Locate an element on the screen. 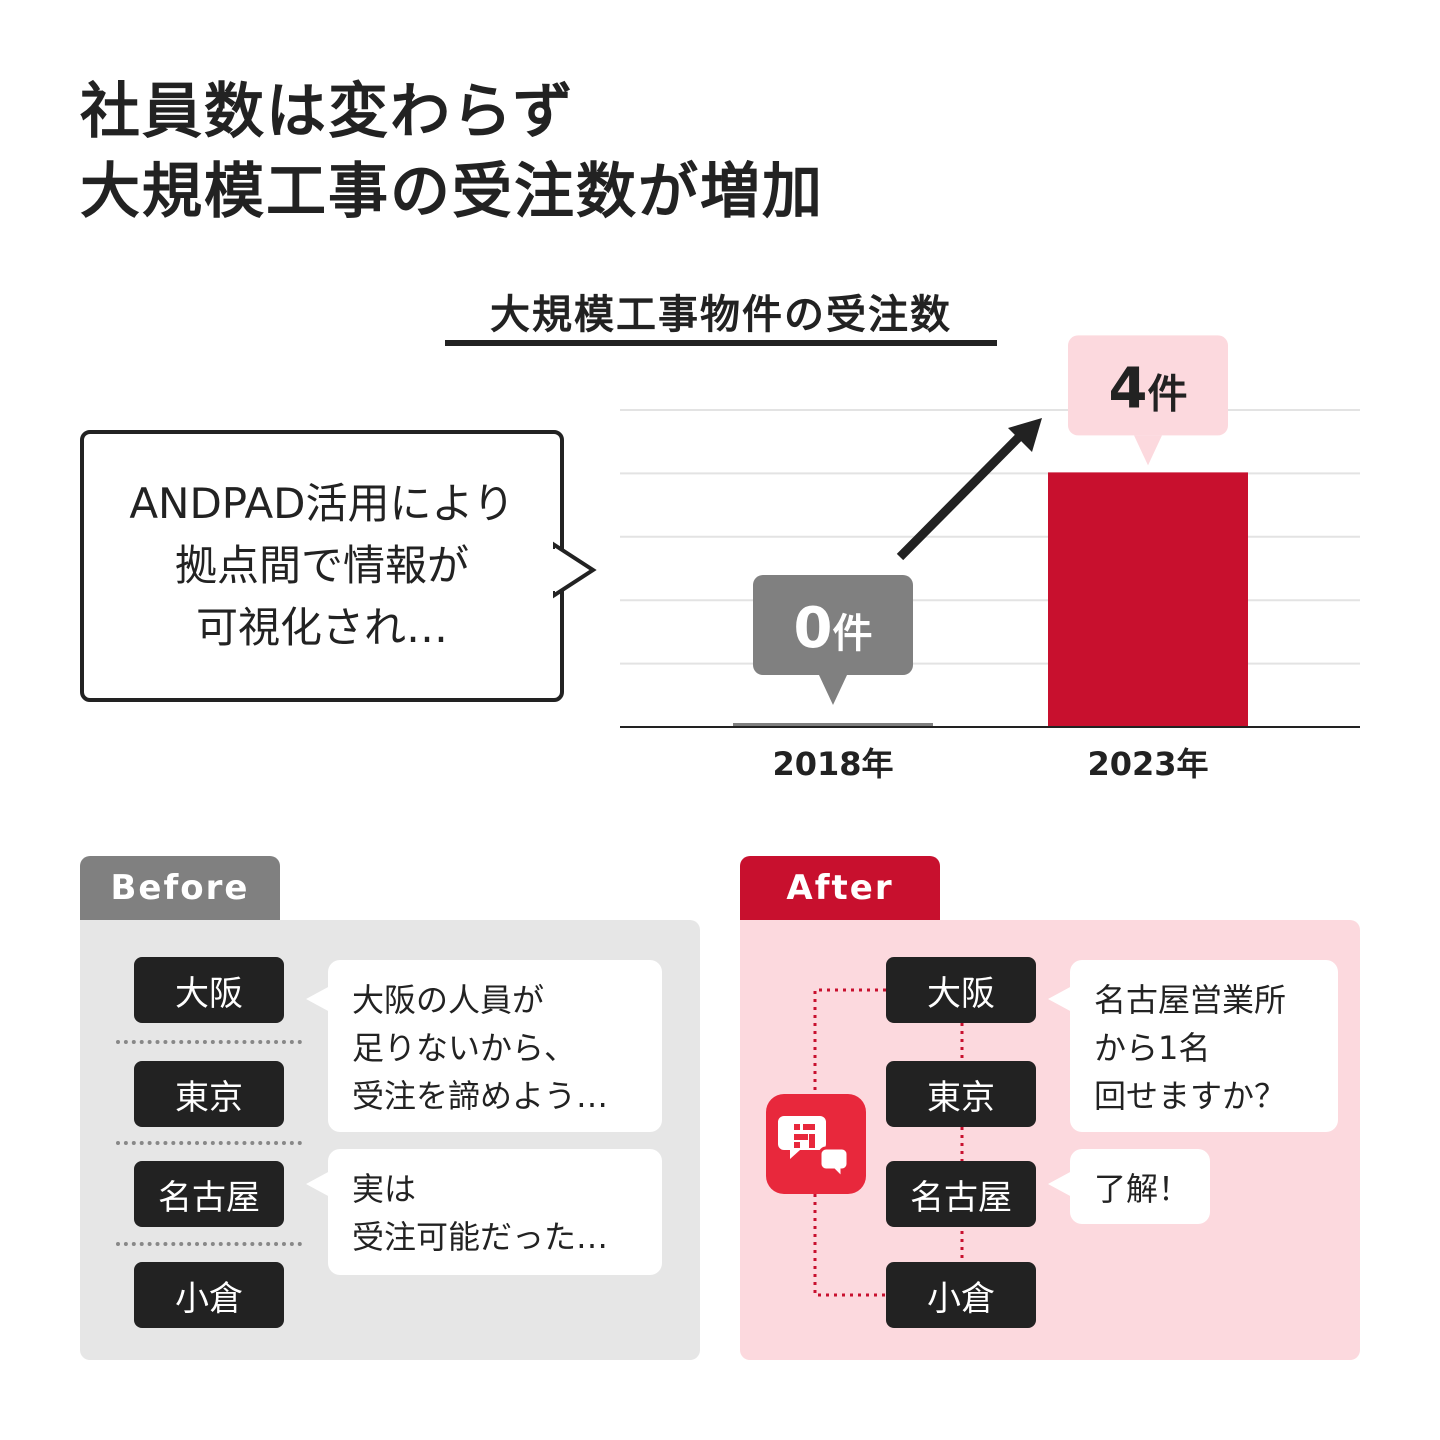  chart-title: 大規模工事物件の受注数 is located at coordinates (721, 315).